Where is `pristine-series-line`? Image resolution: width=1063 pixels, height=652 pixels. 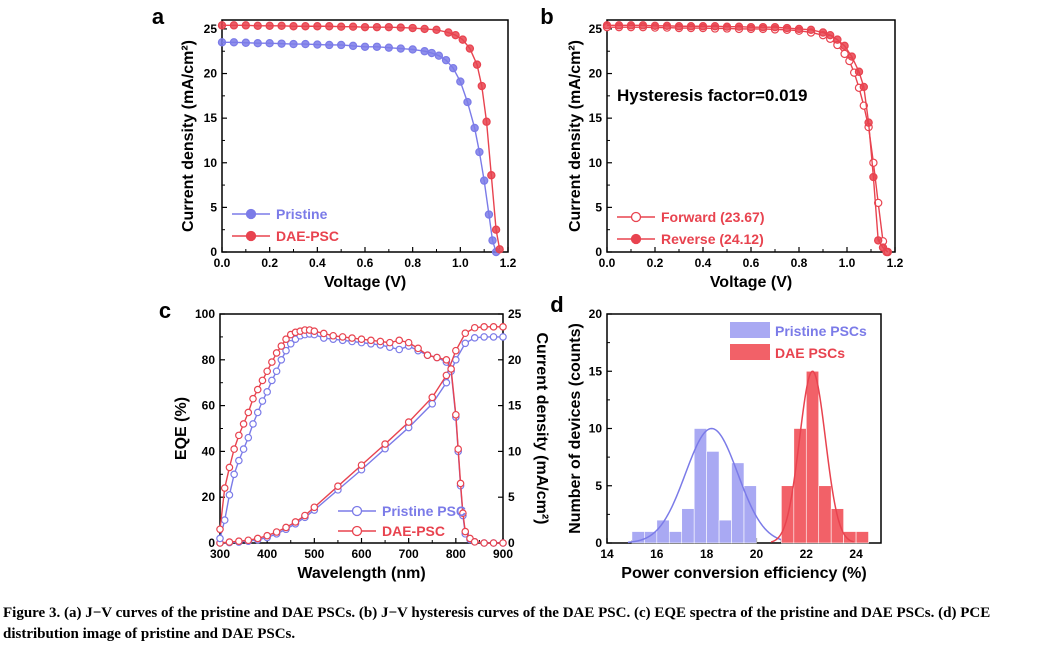 pristine-series-line is located at coordinates (359, 147).